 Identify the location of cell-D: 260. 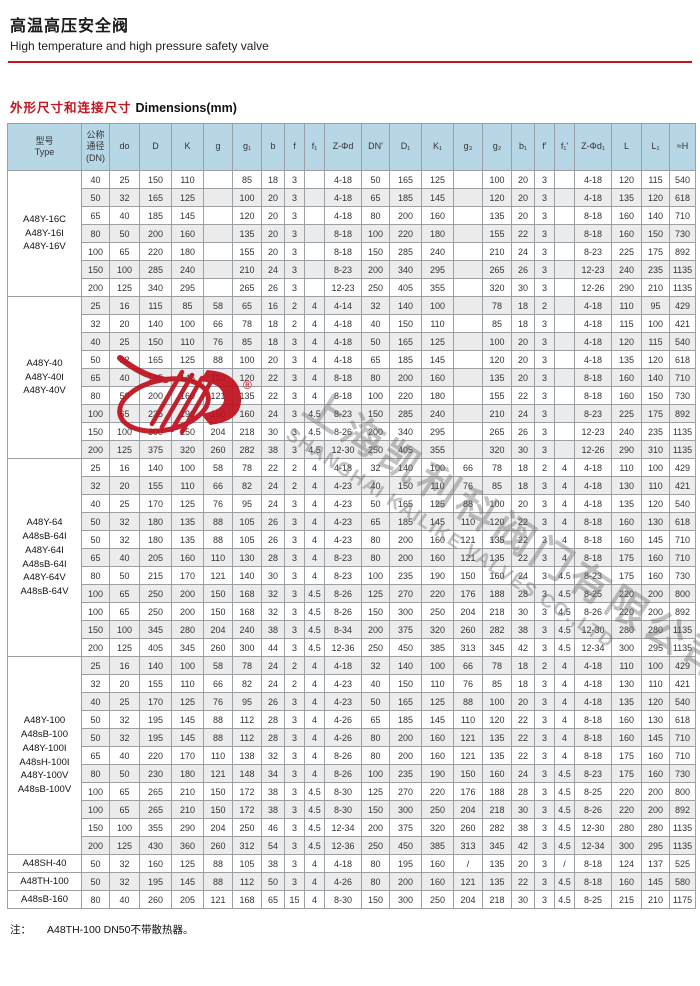
(155, 899).